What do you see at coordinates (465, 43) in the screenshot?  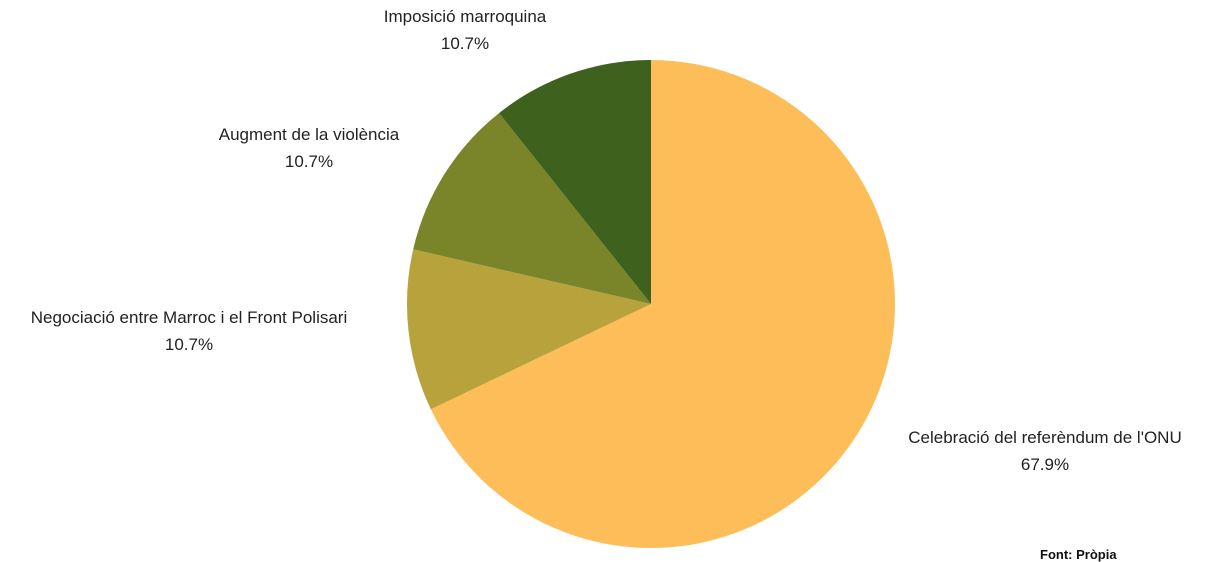 I see `slice-value-imposicio: 10.7%` at bounding box center [465, 43].